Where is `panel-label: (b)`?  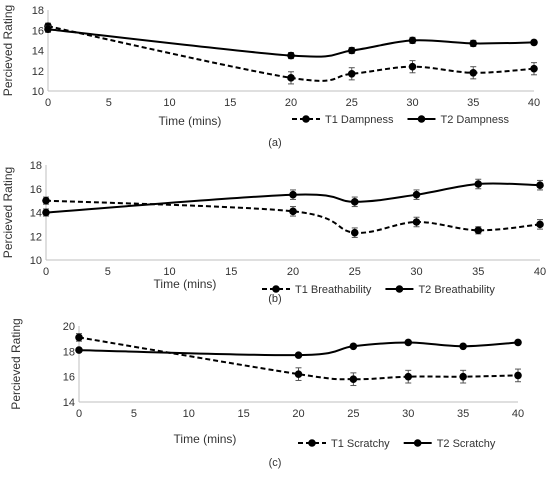 panel-label: (b) is located at coordinates (274, 299).